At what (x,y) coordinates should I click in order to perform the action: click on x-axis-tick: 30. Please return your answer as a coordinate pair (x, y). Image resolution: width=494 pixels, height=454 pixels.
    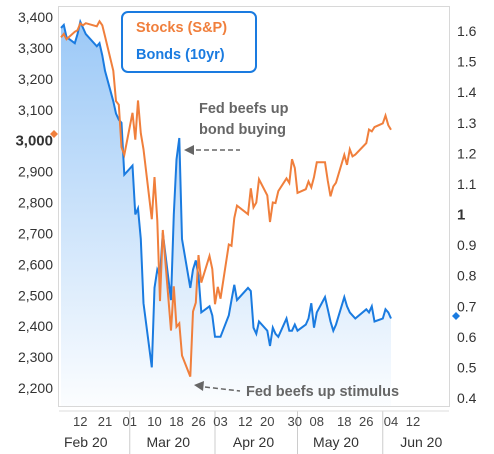
    Looking at the image, I should click on (295, 421).